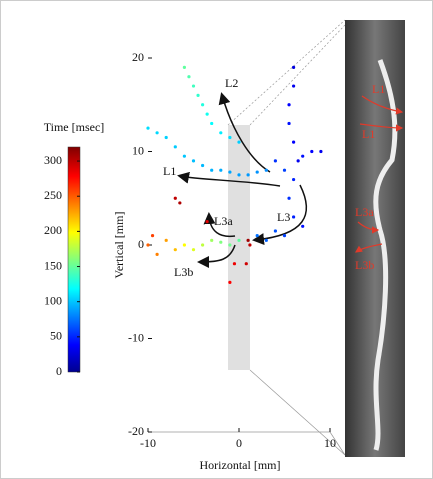  What do you see at coordinates (59, 371) in the screenshot?
I see `colorbar-tick-label: 0` at bounding box center [59, 371].